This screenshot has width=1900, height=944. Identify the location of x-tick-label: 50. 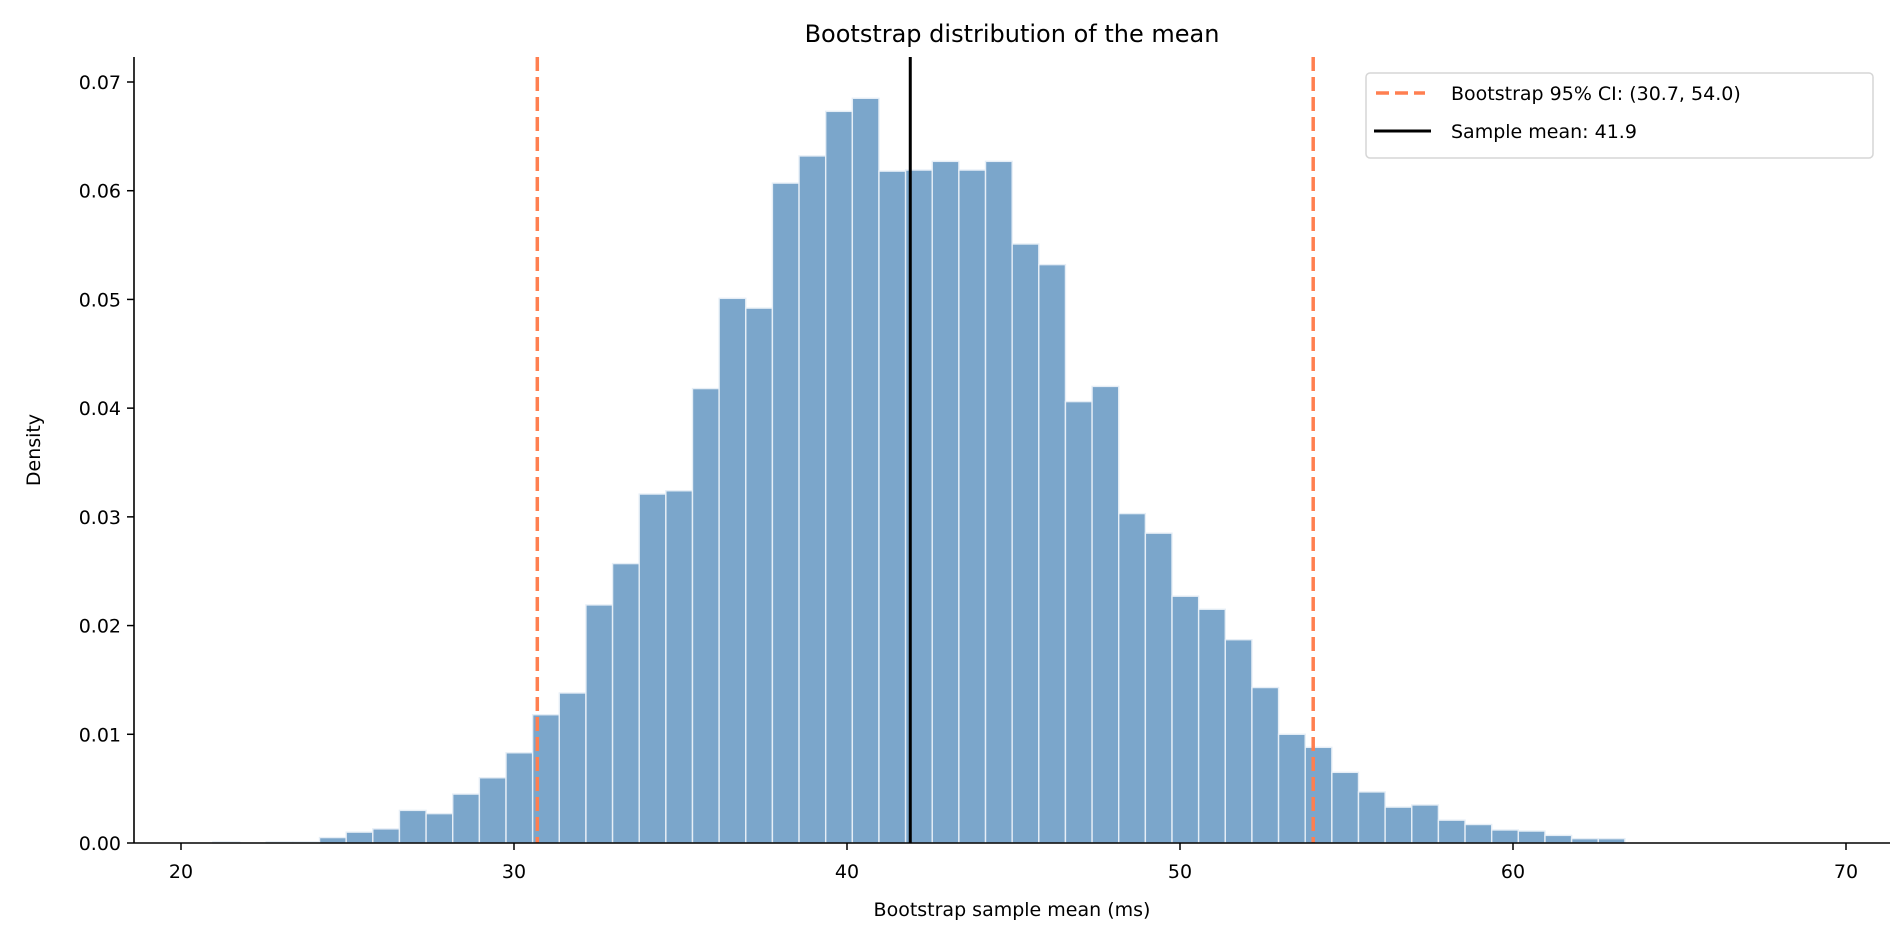
(1180, 872).